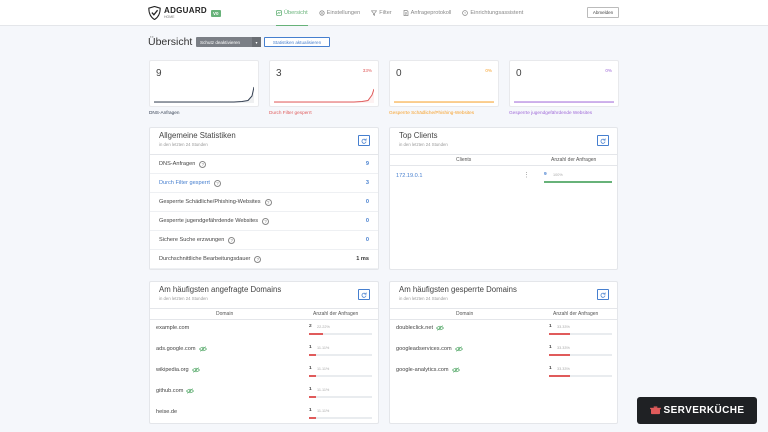 The image size is (768, 432). I want to click on adguard-logo: ADGUARD HOME V0, so click(184, 13).